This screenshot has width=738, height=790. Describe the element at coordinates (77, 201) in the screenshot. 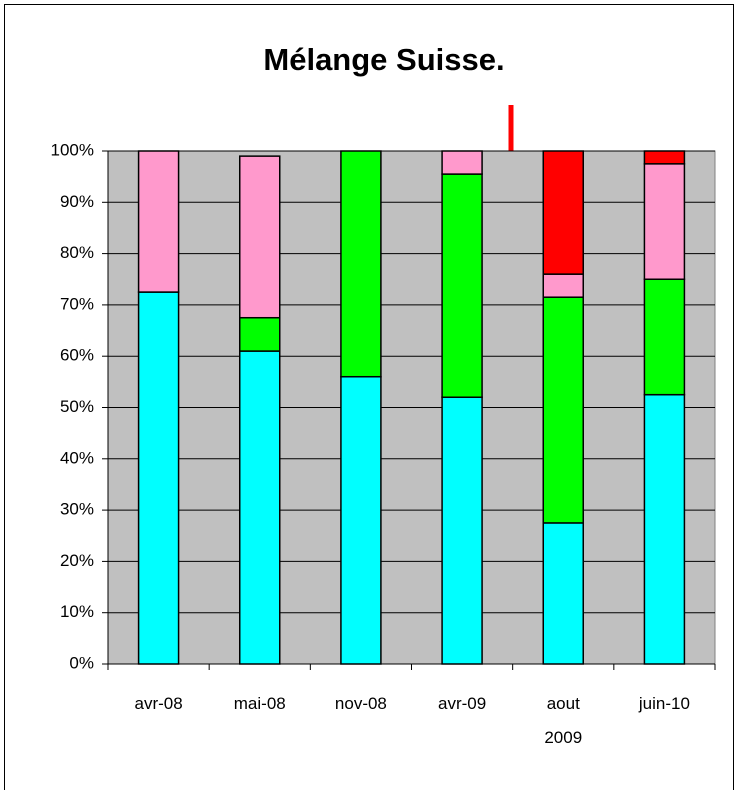

I see `y-tick-label: 90%` at that location.